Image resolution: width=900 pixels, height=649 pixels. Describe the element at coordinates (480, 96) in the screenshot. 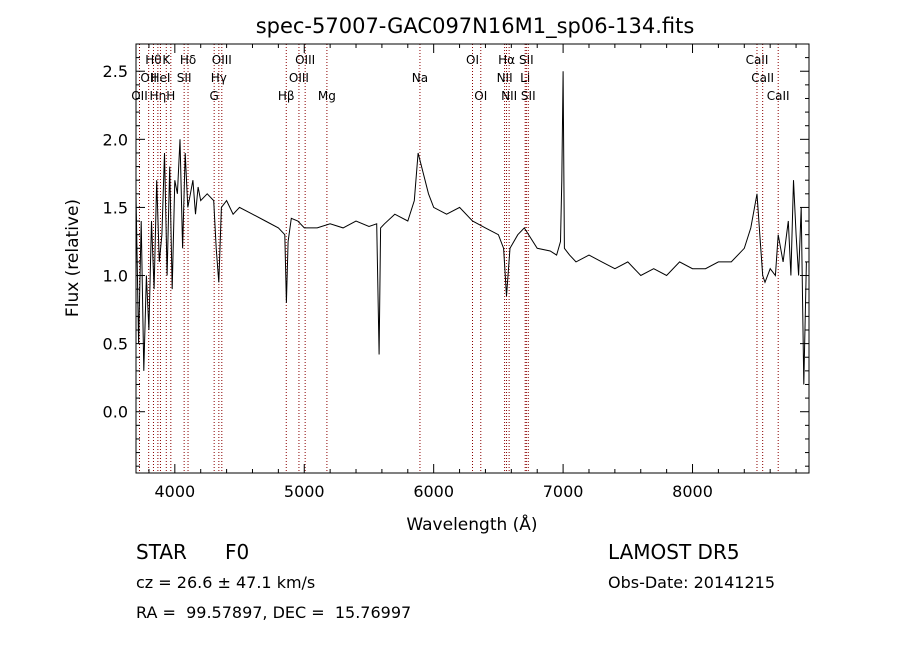

I see `line-label-18: OI` at that location.